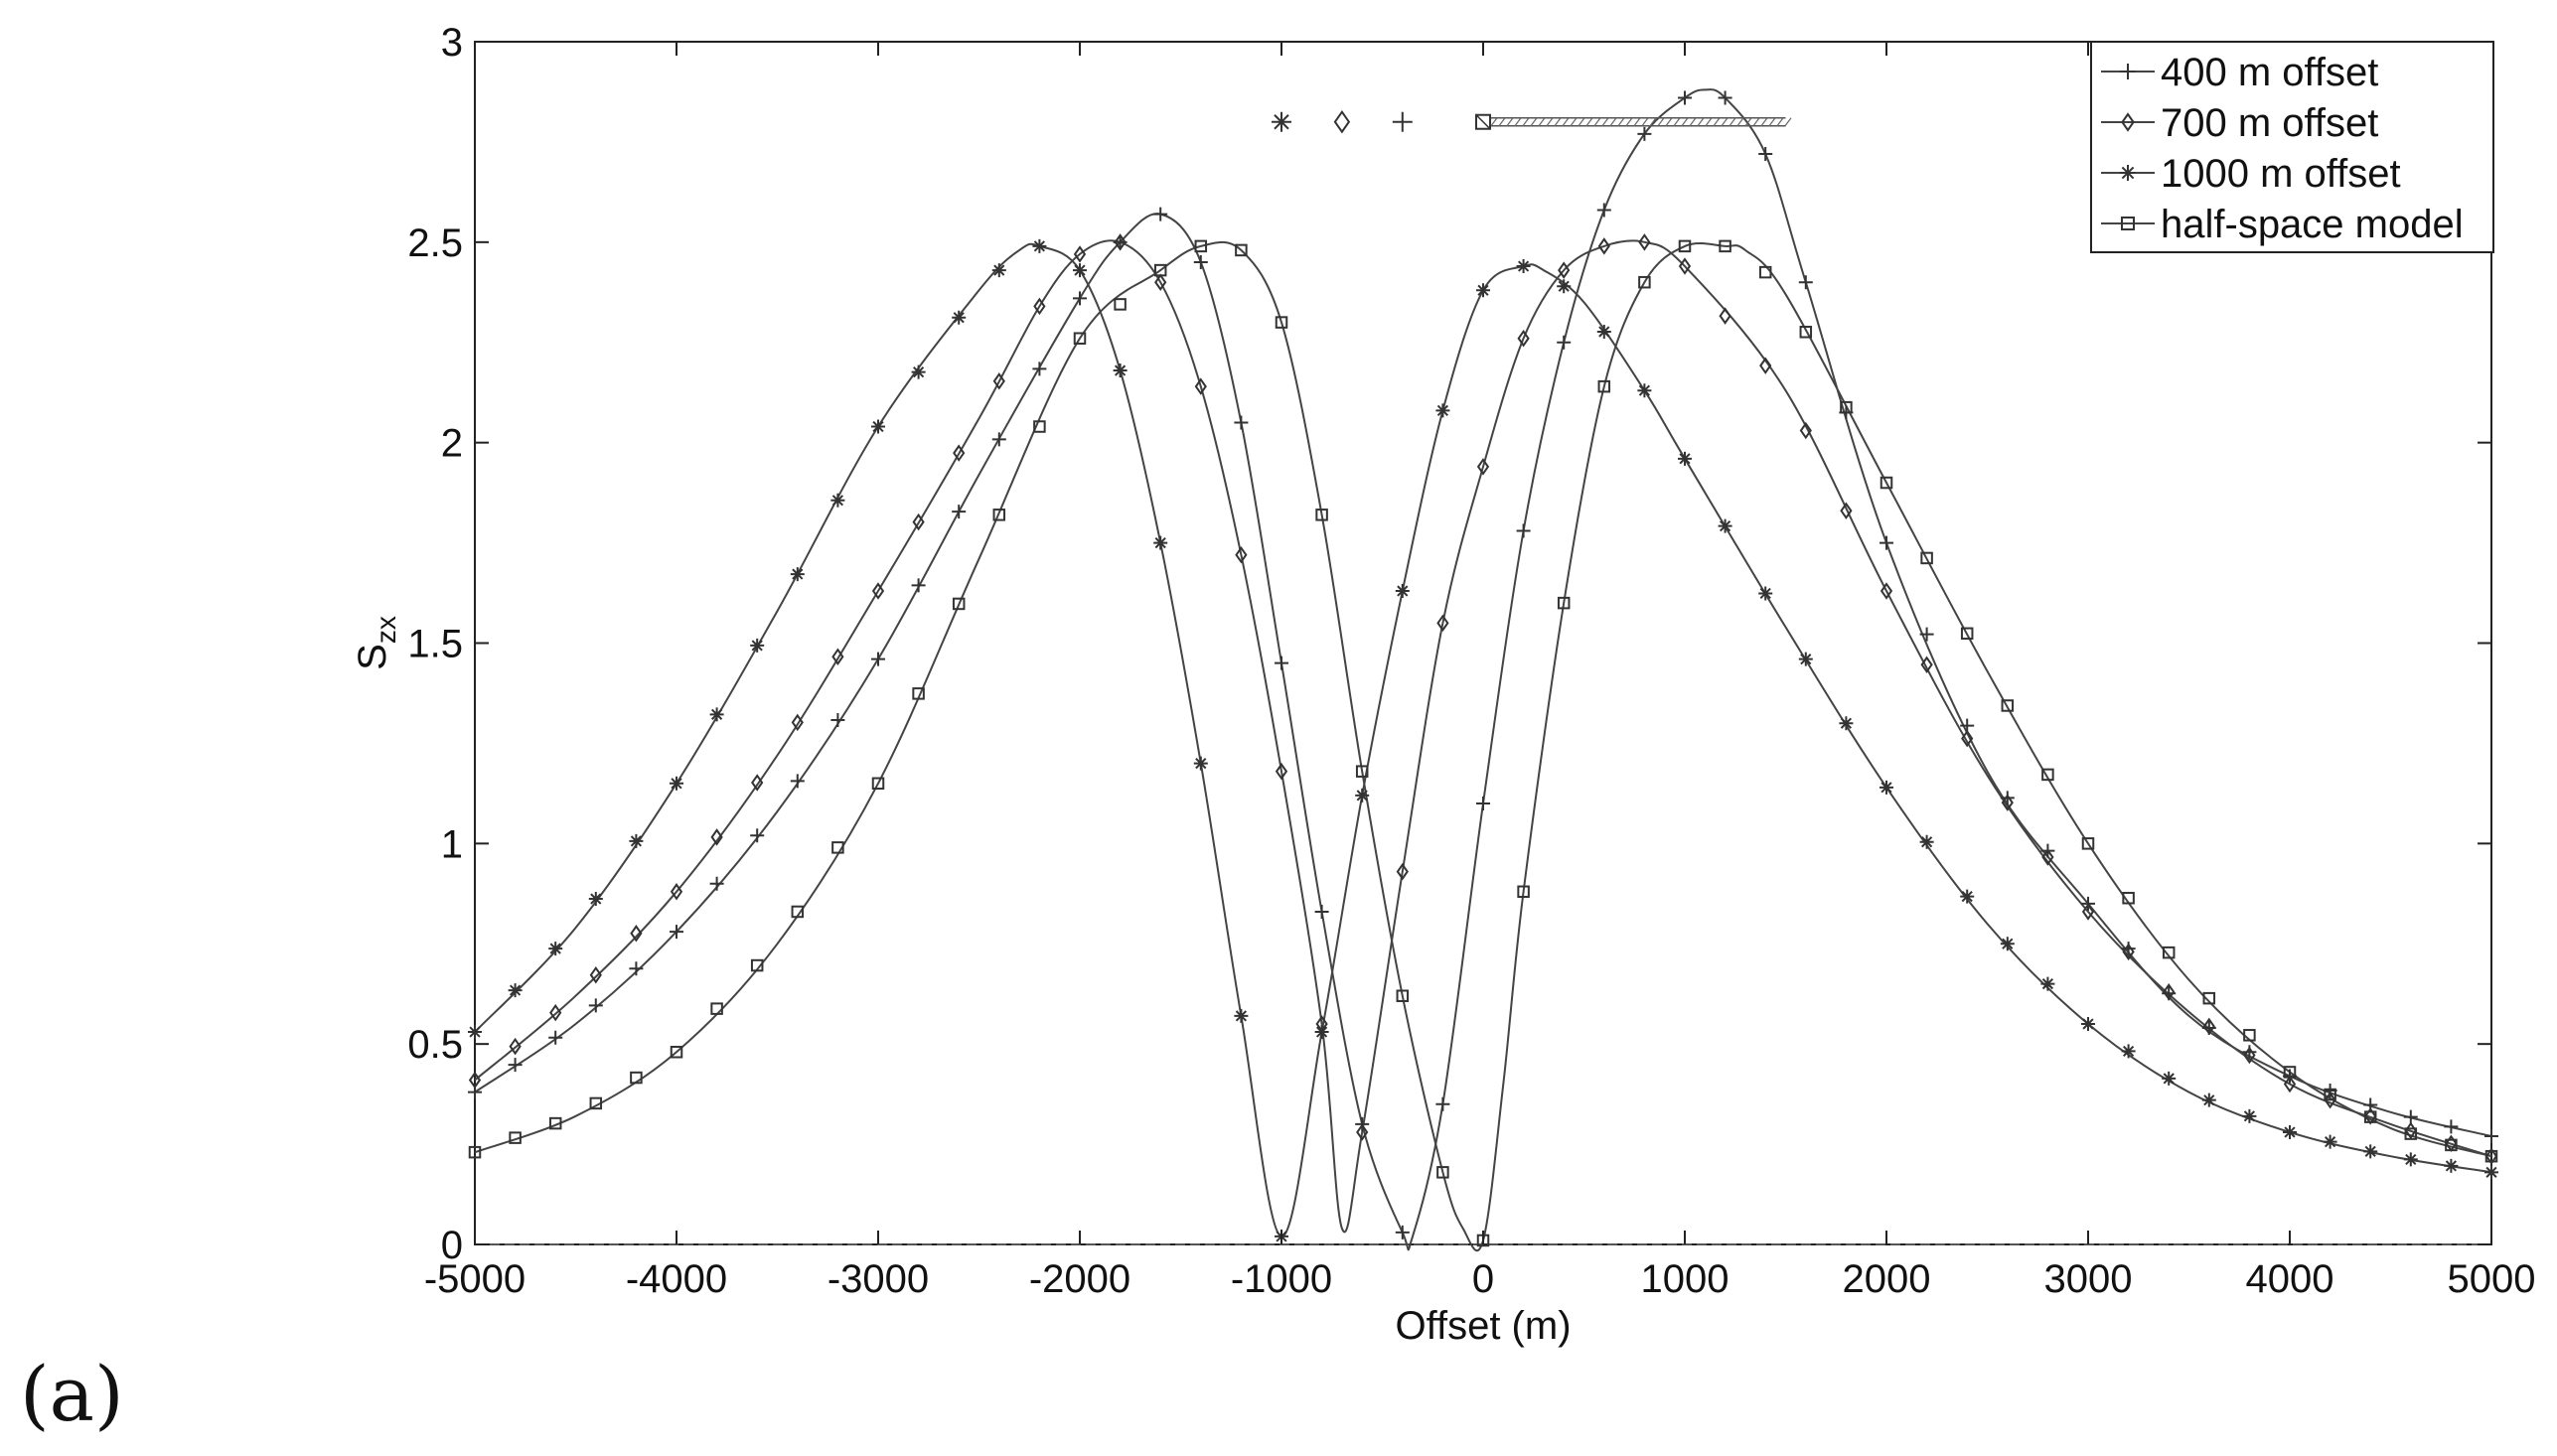  Describe the element at coordinates (2269, 123) in the screenshot. I see `legend-label: 700 m offset` at that location.